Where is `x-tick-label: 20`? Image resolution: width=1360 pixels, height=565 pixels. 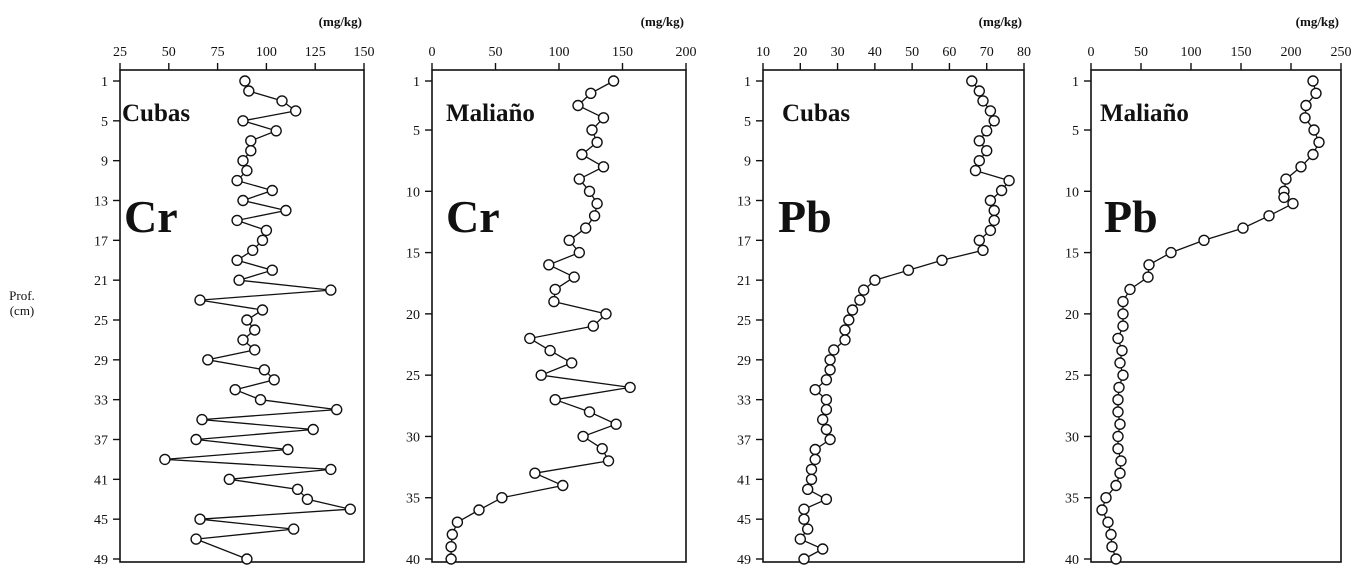 x-tick-label: 20 is located at coordinates (800, 52).